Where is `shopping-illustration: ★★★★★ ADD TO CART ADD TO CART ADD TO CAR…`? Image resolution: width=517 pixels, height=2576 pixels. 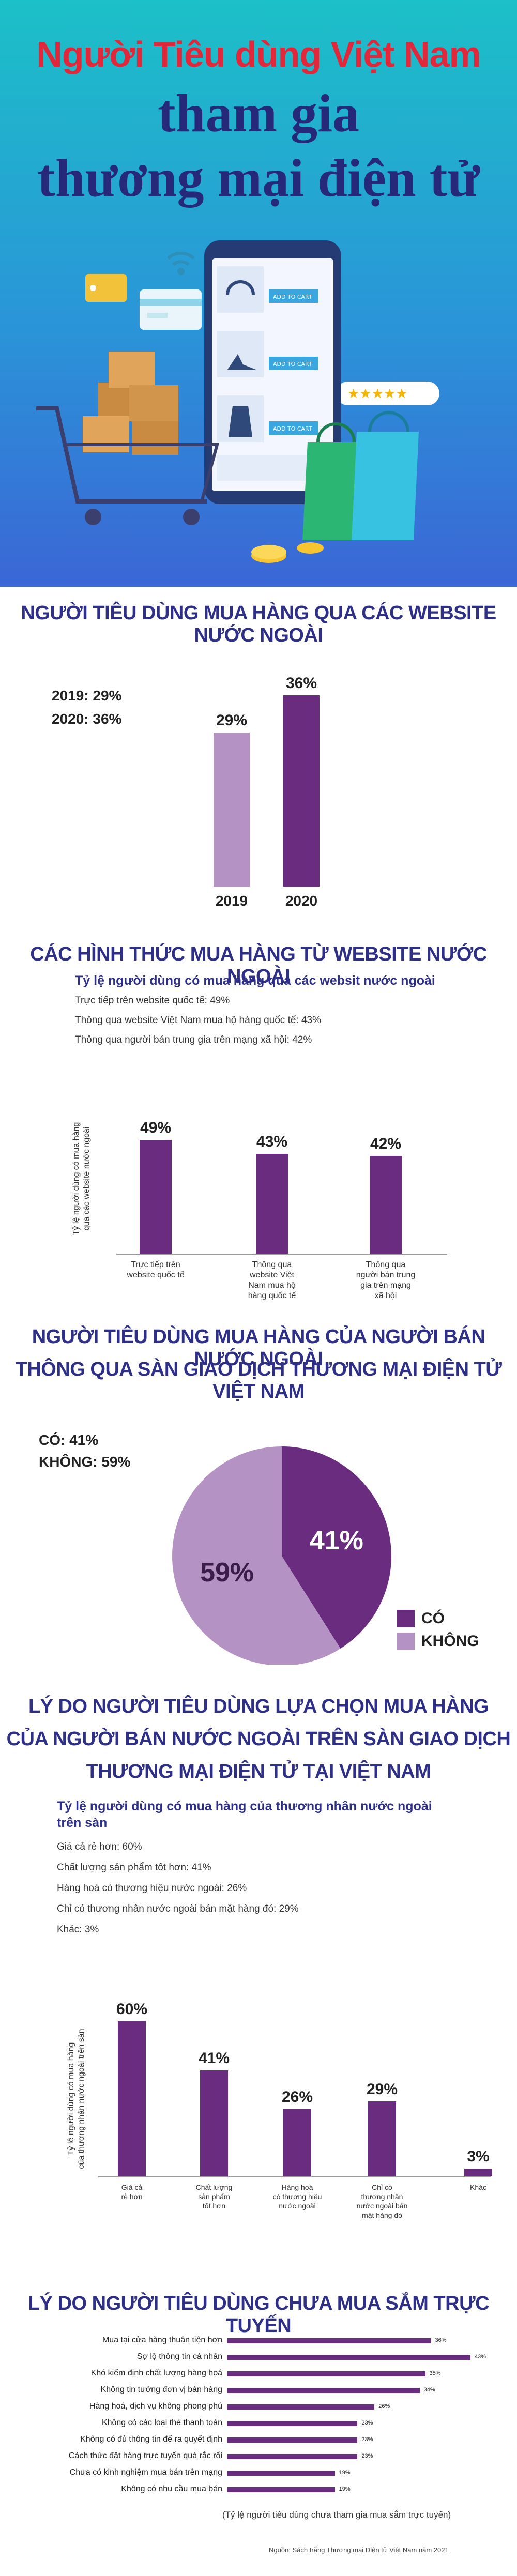 shopping-illustration: ★★★★★ ADD TO CART ADD TO CART ADD TO CAR… is located at coordinates (237, 401).